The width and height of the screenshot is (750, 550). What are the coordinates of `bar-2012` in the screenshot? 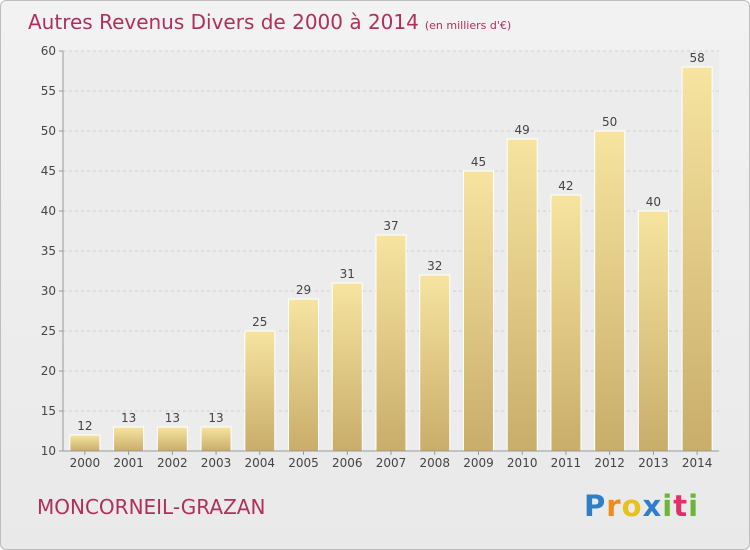 It's located at (610, 291).